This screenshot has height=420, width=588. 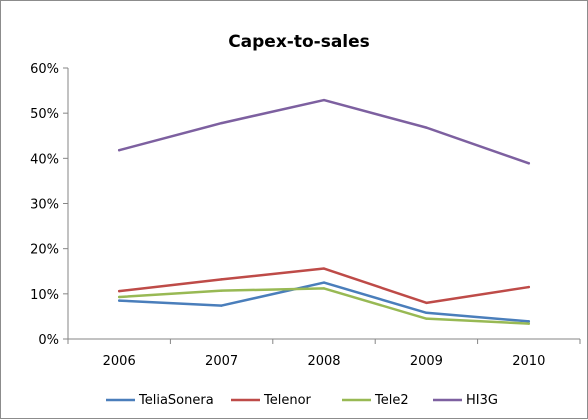 What do you see at coordinates (482, 400) in the screenshot?
I see `legend-label-hi3g: HI3G` at bounding box center [482, 400].